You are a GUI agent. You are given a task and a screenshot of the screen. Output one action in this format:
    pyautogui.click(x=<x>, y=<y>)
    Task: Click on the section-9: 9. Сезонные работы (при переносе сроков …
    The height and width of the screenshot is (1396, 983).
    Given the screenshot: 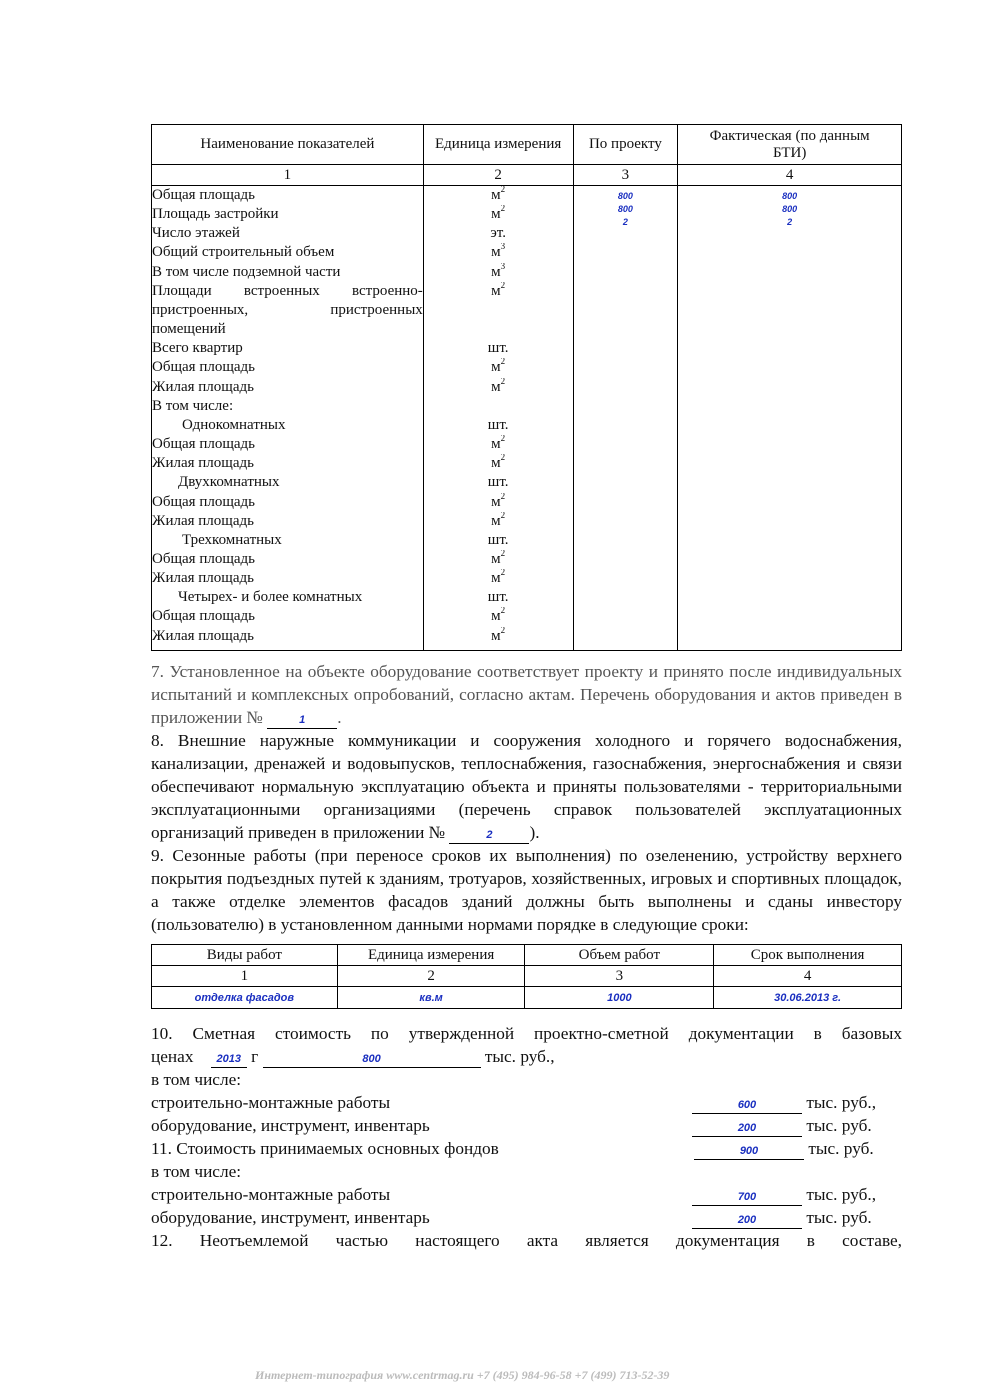 What is the action you would take?
    pyautogui.click(x=526, y=890)
    